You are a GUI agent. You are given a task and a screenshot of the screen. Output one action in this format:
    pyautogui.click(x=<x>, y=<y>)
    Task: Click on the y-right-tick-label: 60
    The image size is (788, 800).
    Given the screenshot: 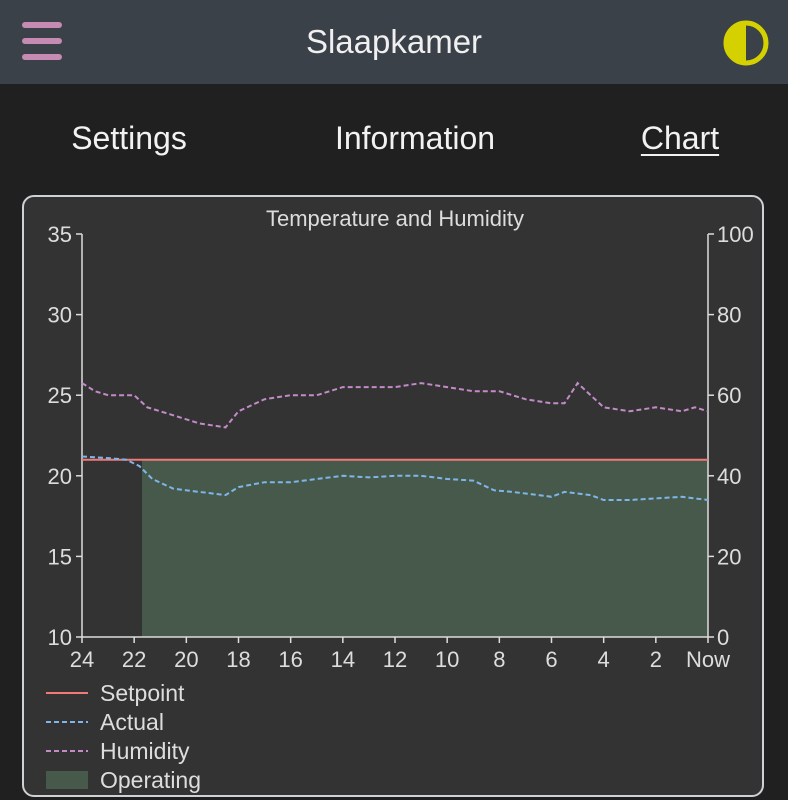 What is the action you would take?
    pyautogui.click(x=729, y=395)
    